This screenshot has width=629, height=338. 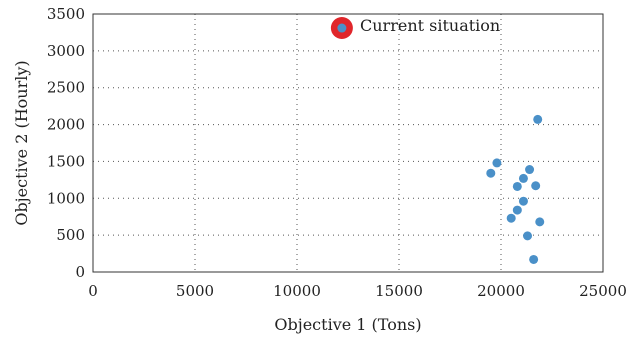 I want to click on y-tick-label: 500, so click(x=70, y=235).